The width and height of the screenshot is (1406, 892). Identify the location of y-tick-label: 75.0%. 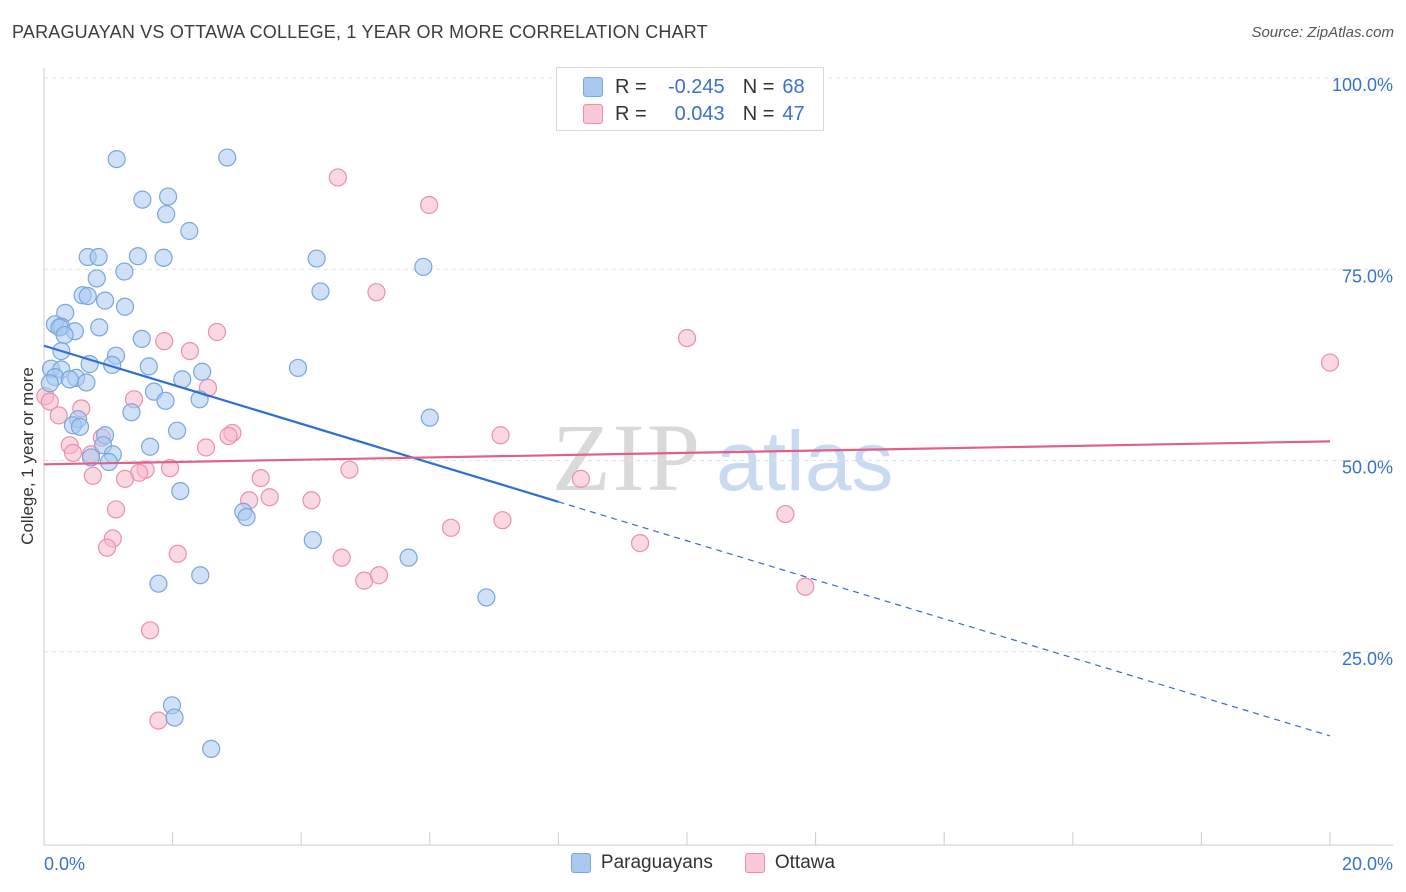
(1367, 276).